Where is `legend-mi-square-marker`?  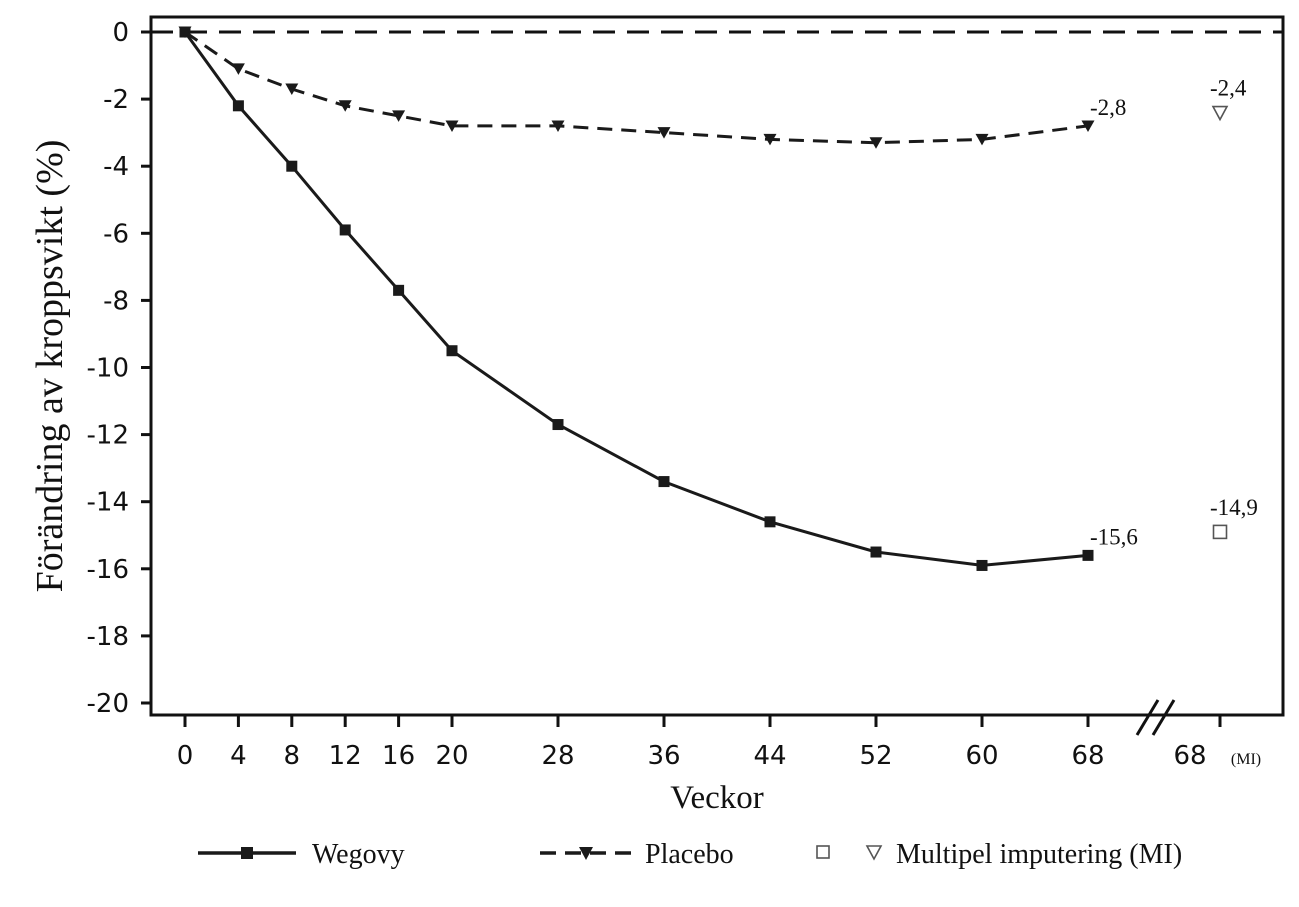 legend-mi-square-marker is located at coordinates (823, 852).